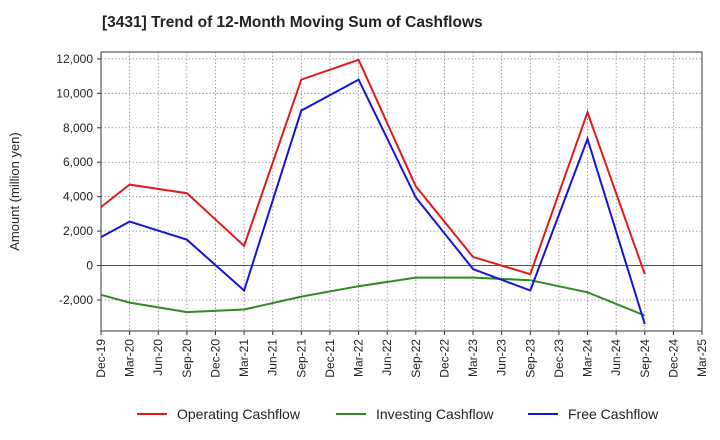 The width and height of the screenshot is (720, 440). I want to click on legend-label: Investing Cashflow, so click(435, 414).